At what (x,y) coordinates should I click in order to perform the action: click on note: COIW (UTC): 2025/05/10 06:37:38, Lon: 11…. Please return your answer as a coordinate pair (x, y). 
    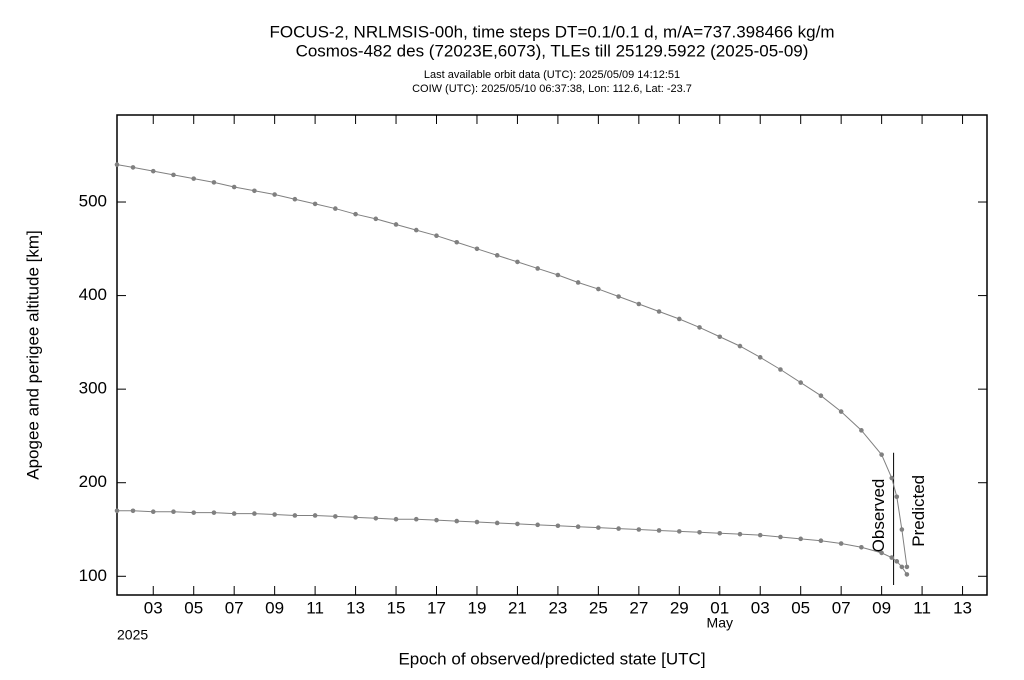
    Looking at the image, I should click on (552, 89).